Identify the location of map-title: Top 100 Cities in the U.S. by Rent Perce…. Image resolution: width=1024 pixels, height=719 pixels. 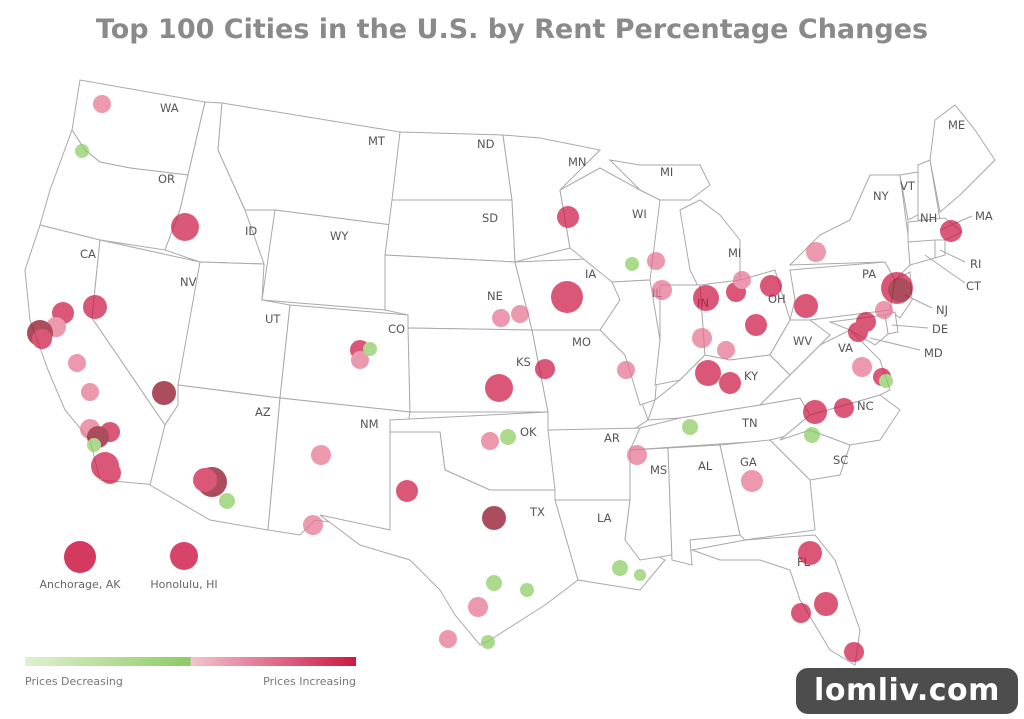
(512, 29).